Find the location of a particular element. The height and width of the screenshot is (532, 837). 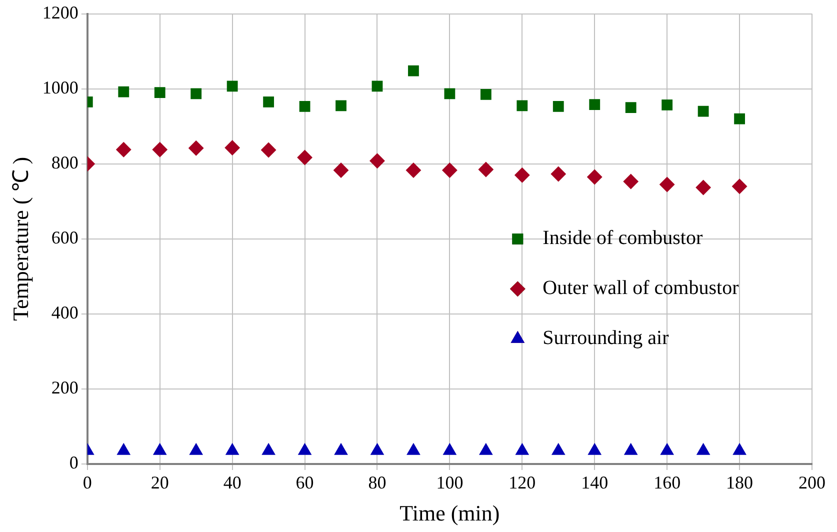

x-tick-label: 120 is located at coordinates (522, 482).